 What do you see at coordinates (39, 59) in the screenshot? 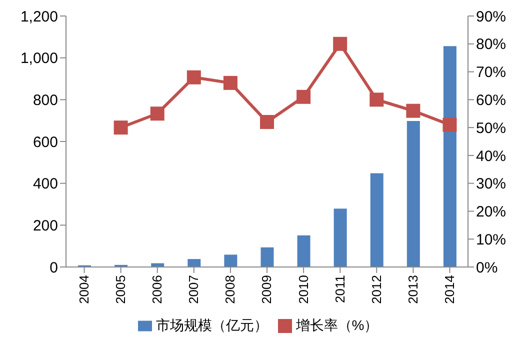
I see `y-tick-label: 1,000` at bounding box center [39, 59].